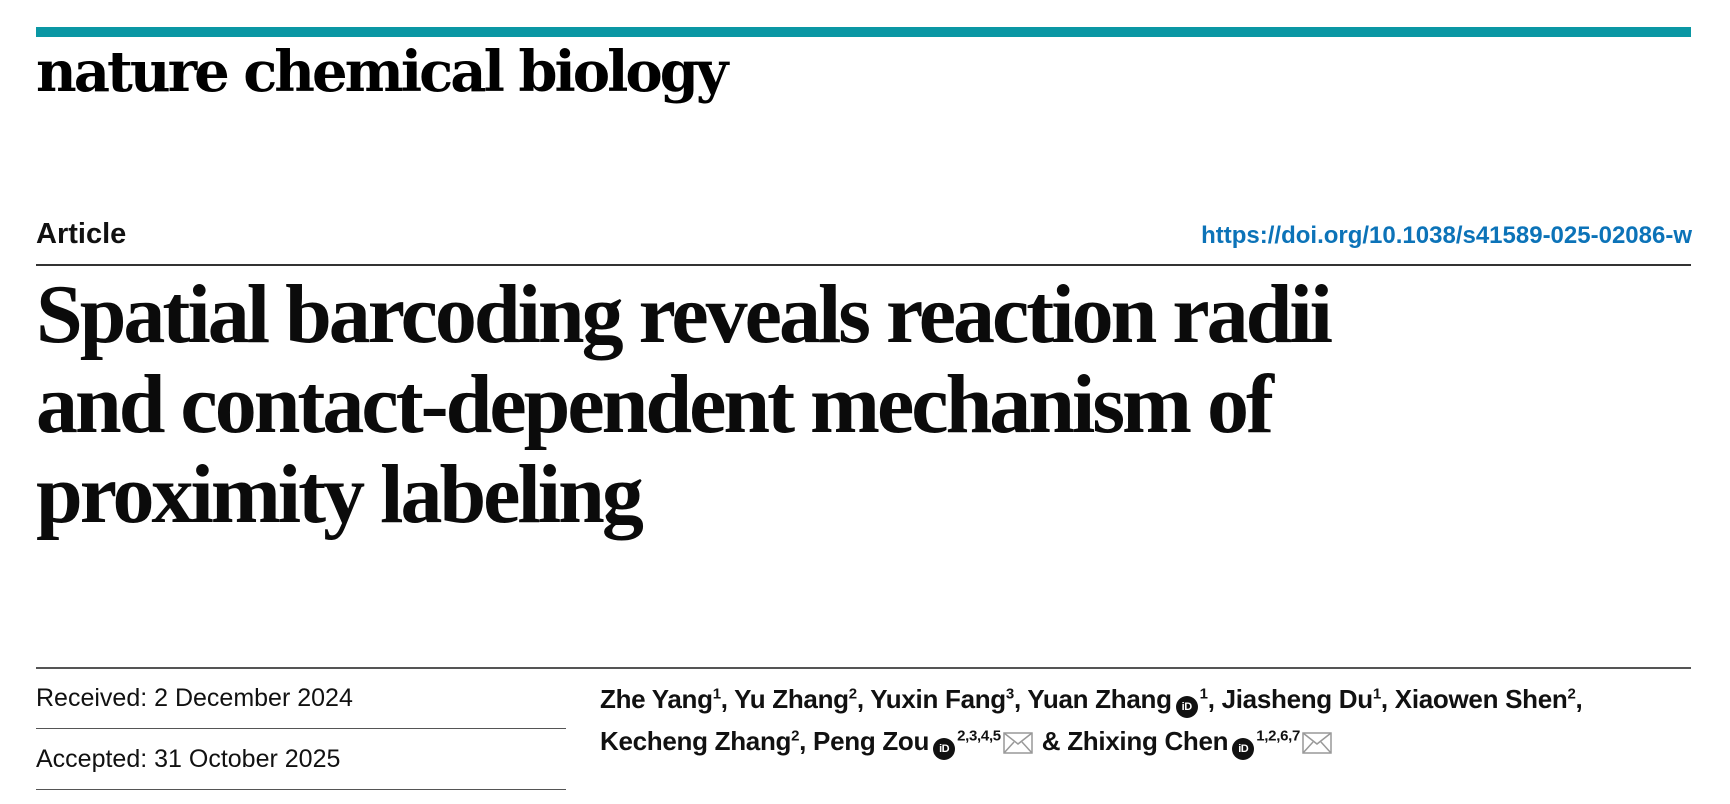 The width and height of the screenshot is (1730, 804). What do you see at coordinates (1297, 699) in the screenshot?
I see `author-name: Jiasheng Du` at bounding box center [1297, 699].